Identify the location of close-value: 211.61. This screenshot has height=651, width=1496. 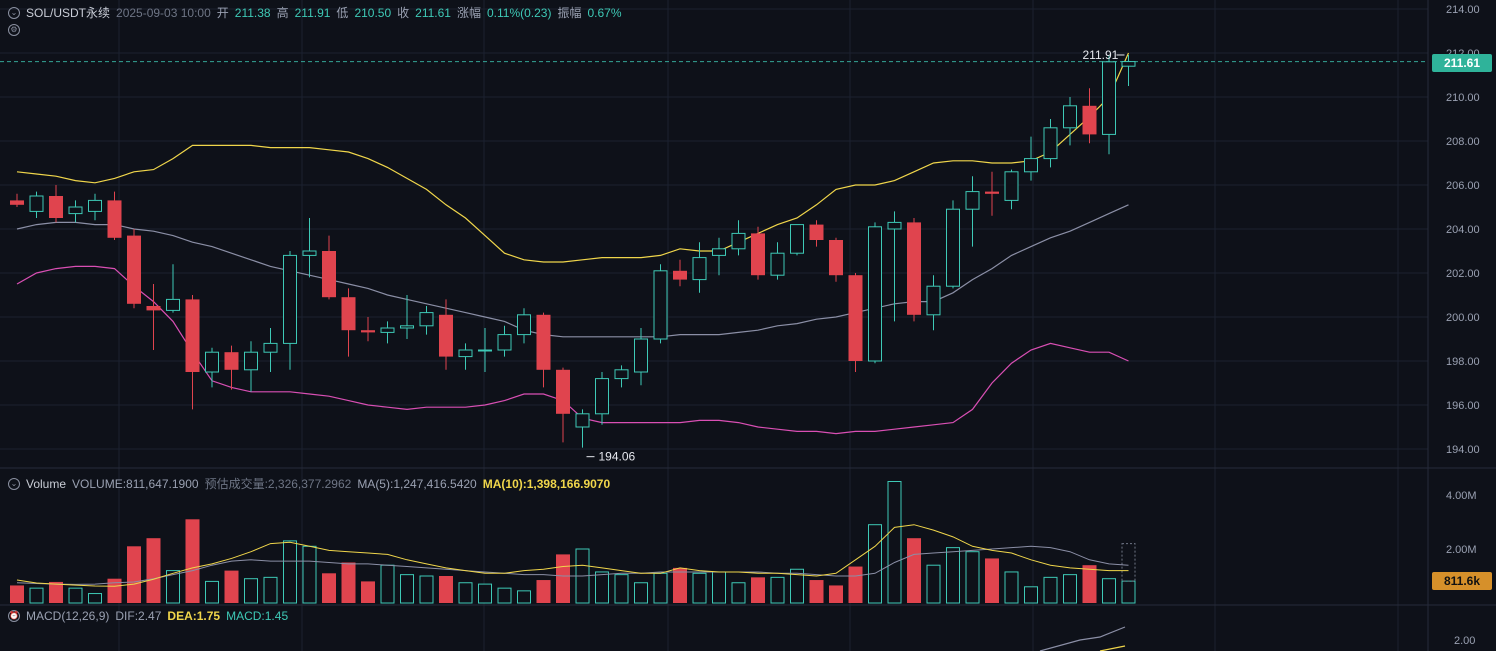
(433, 12).